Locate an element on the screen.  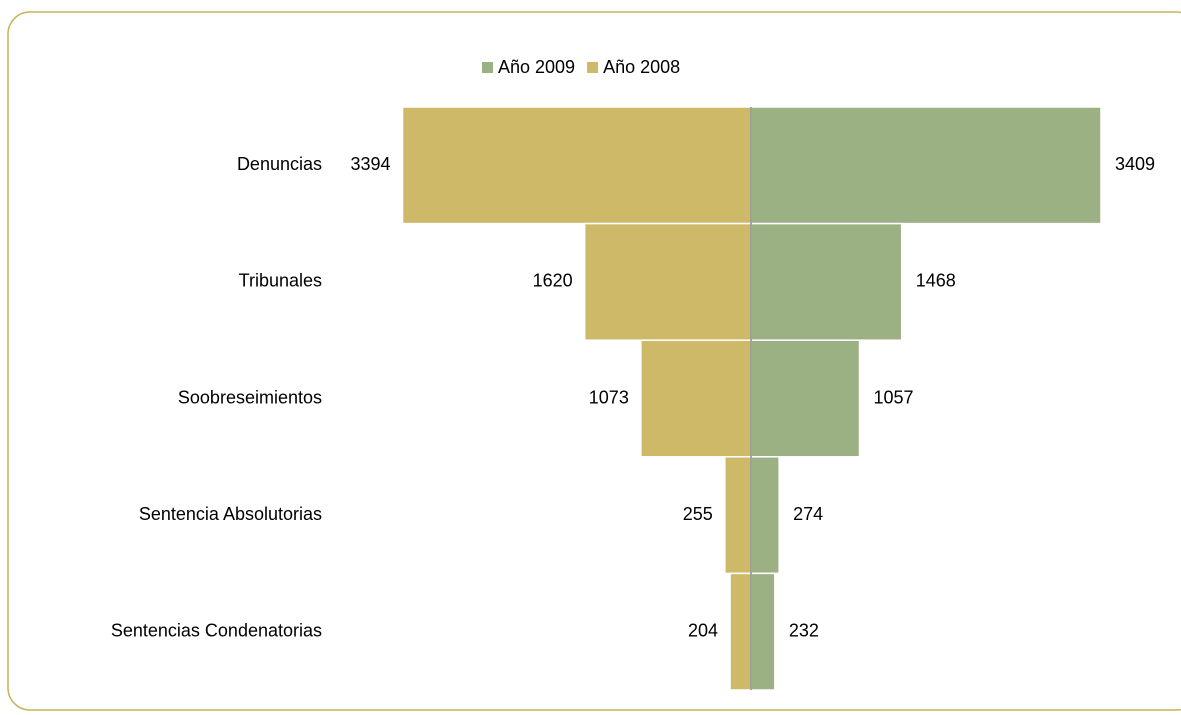
value-label: 3409 is located at coordinates (1135, 164).